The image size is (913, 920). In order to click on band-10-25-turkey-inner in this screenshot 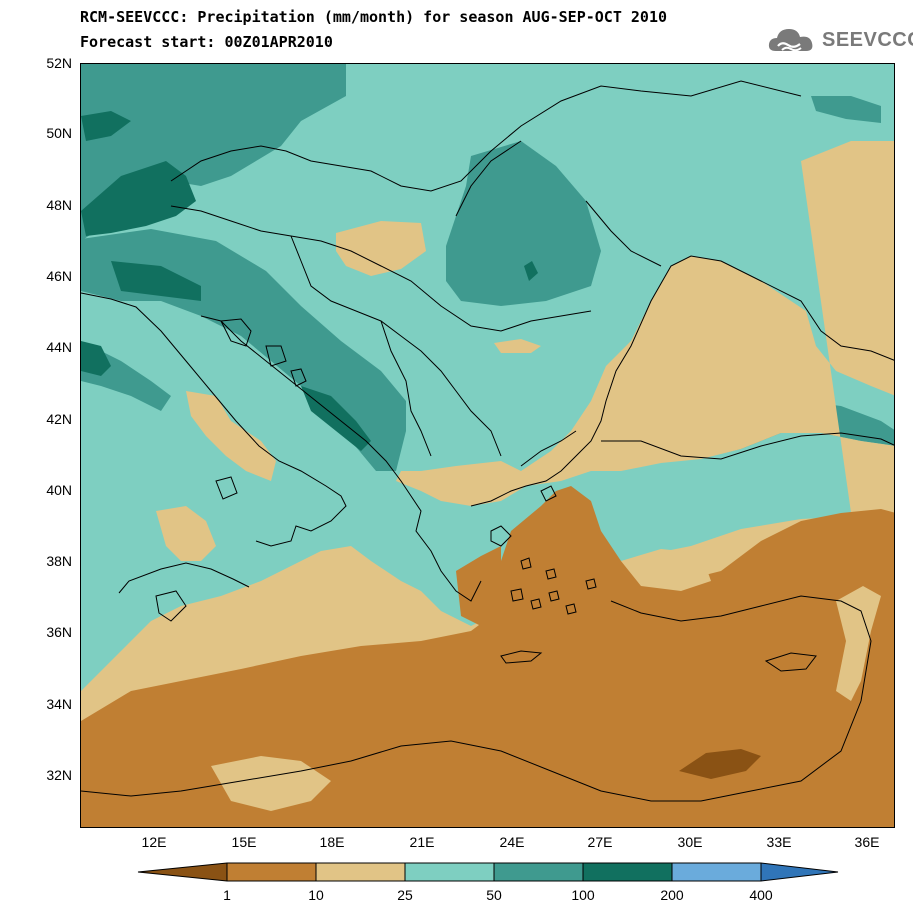, I will do `click(666, 570)`.